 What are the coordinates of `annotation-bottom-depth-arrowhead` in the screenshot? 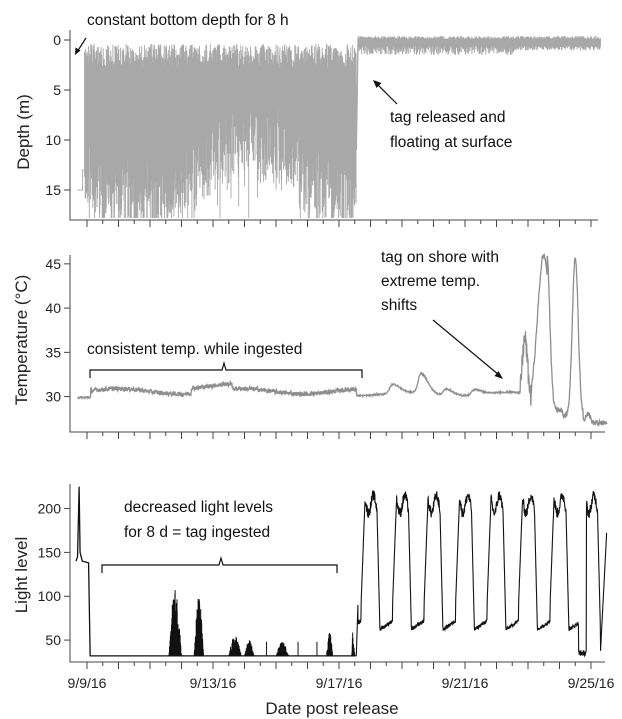 It's located at (78, 51).